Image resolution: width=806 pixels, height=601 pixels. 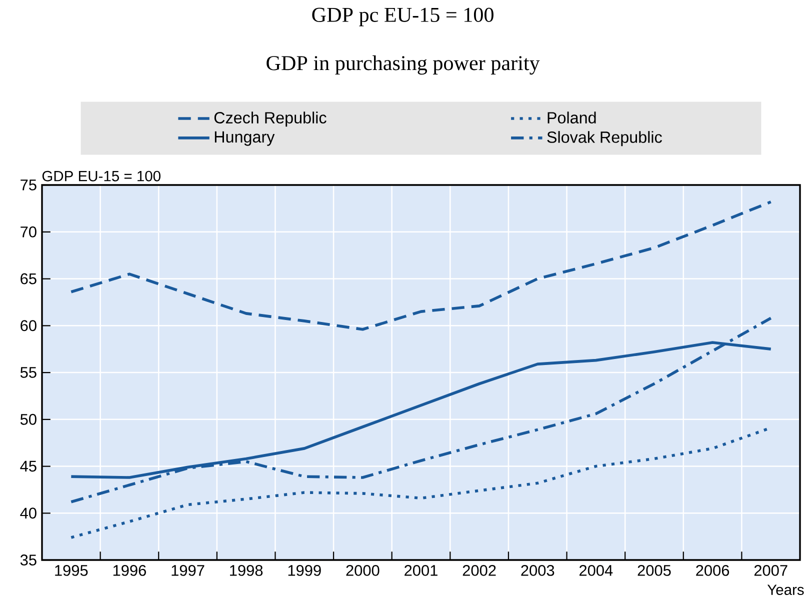 What do you see at coordinates (28, 466) in the screenshot?
I see `y-tick-label: 45` at bounding box center [28, 466].